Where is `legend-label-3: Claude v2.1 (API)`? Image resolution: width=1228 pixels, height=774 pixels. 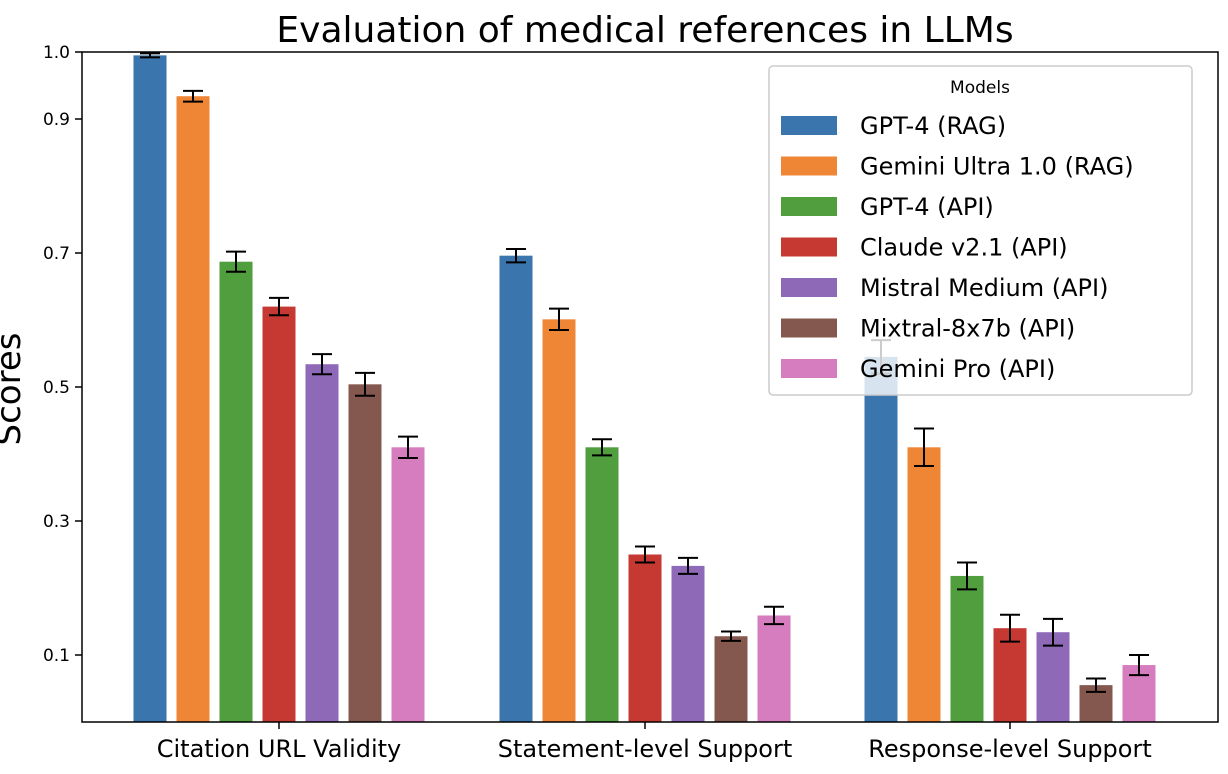 legend-label-3: Claude v2.1 (API) is located at coordinates (964, 248).